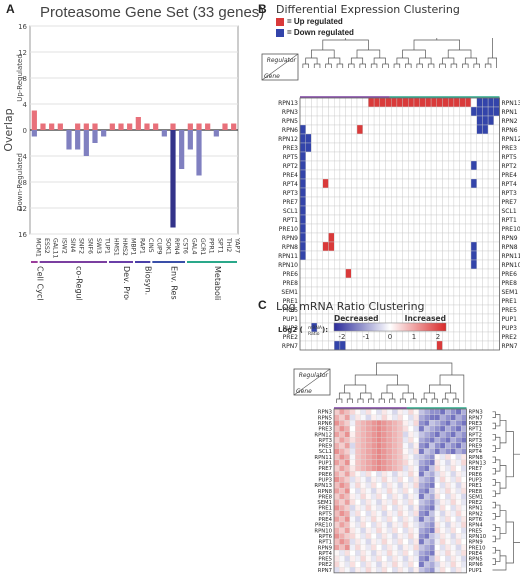 This screenshot has height=584, width=520. I want to click on row-label-left: PRE4, so click(325, 520).